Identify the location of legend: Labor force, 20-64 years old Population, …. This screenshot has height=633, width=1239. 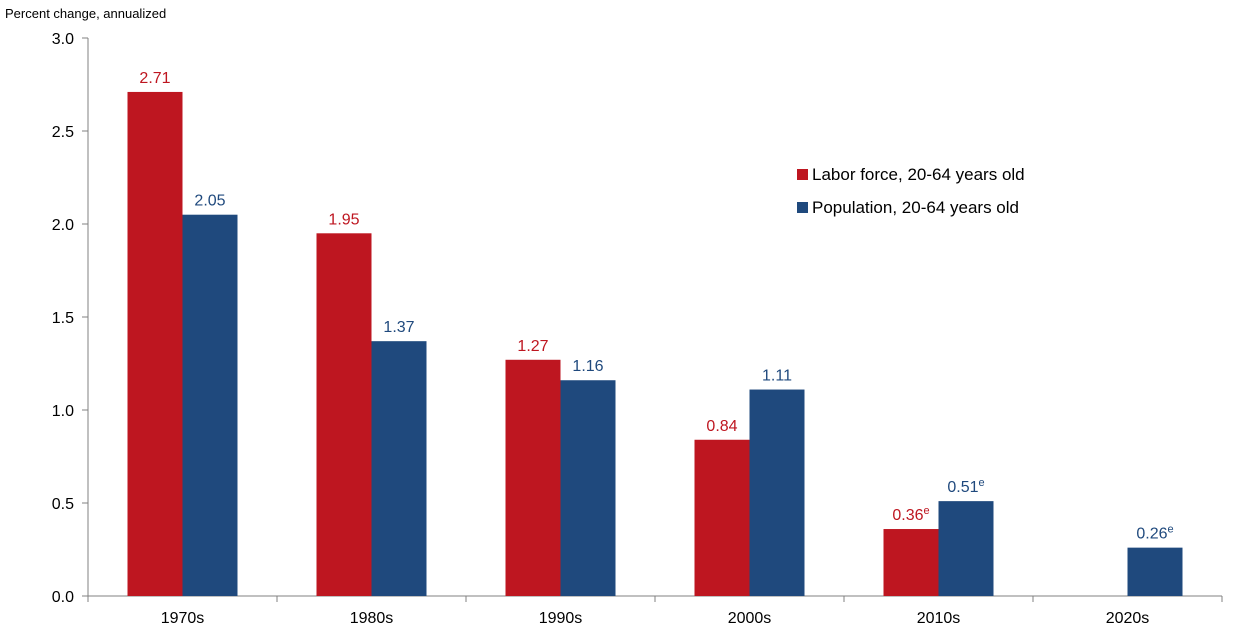
(911, 191).